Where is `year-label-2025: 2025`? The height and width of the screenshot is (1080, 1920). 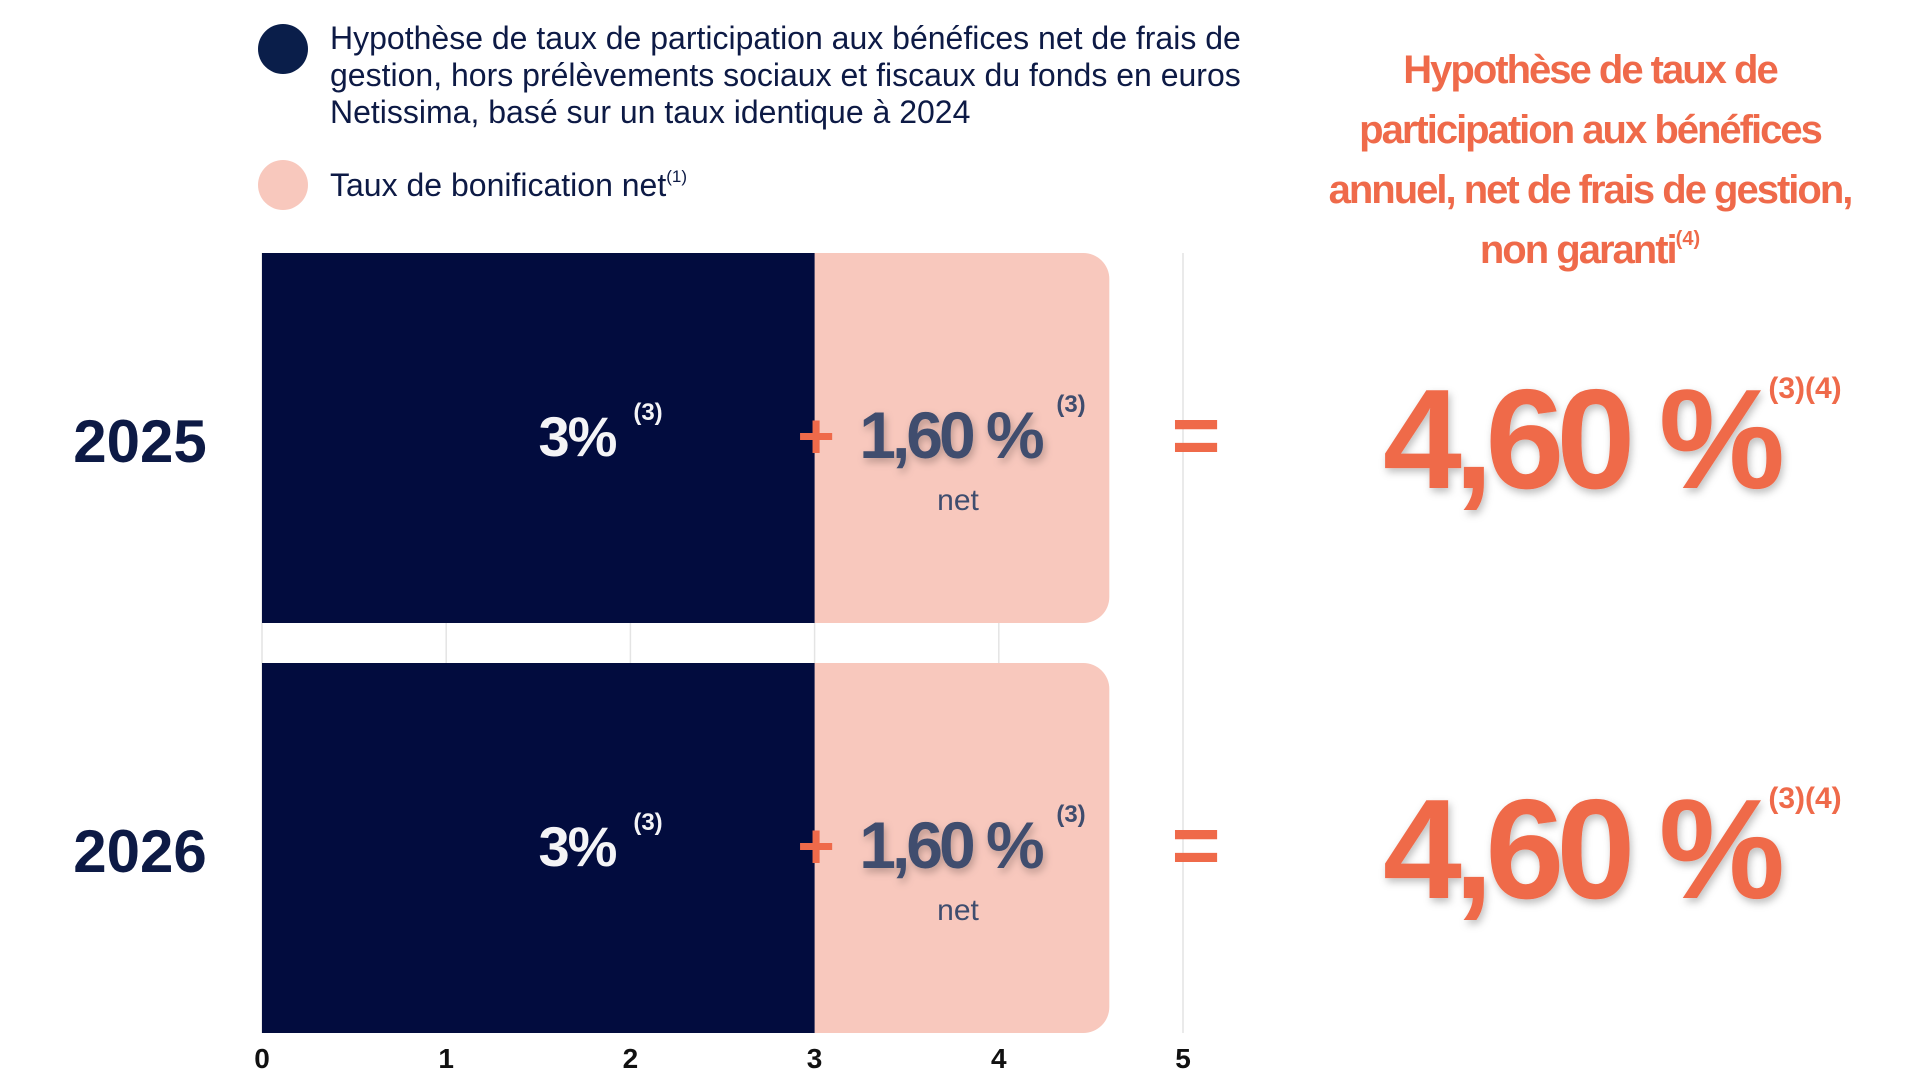 year-label-2025: 2025 is located at coordinates (139, 441).